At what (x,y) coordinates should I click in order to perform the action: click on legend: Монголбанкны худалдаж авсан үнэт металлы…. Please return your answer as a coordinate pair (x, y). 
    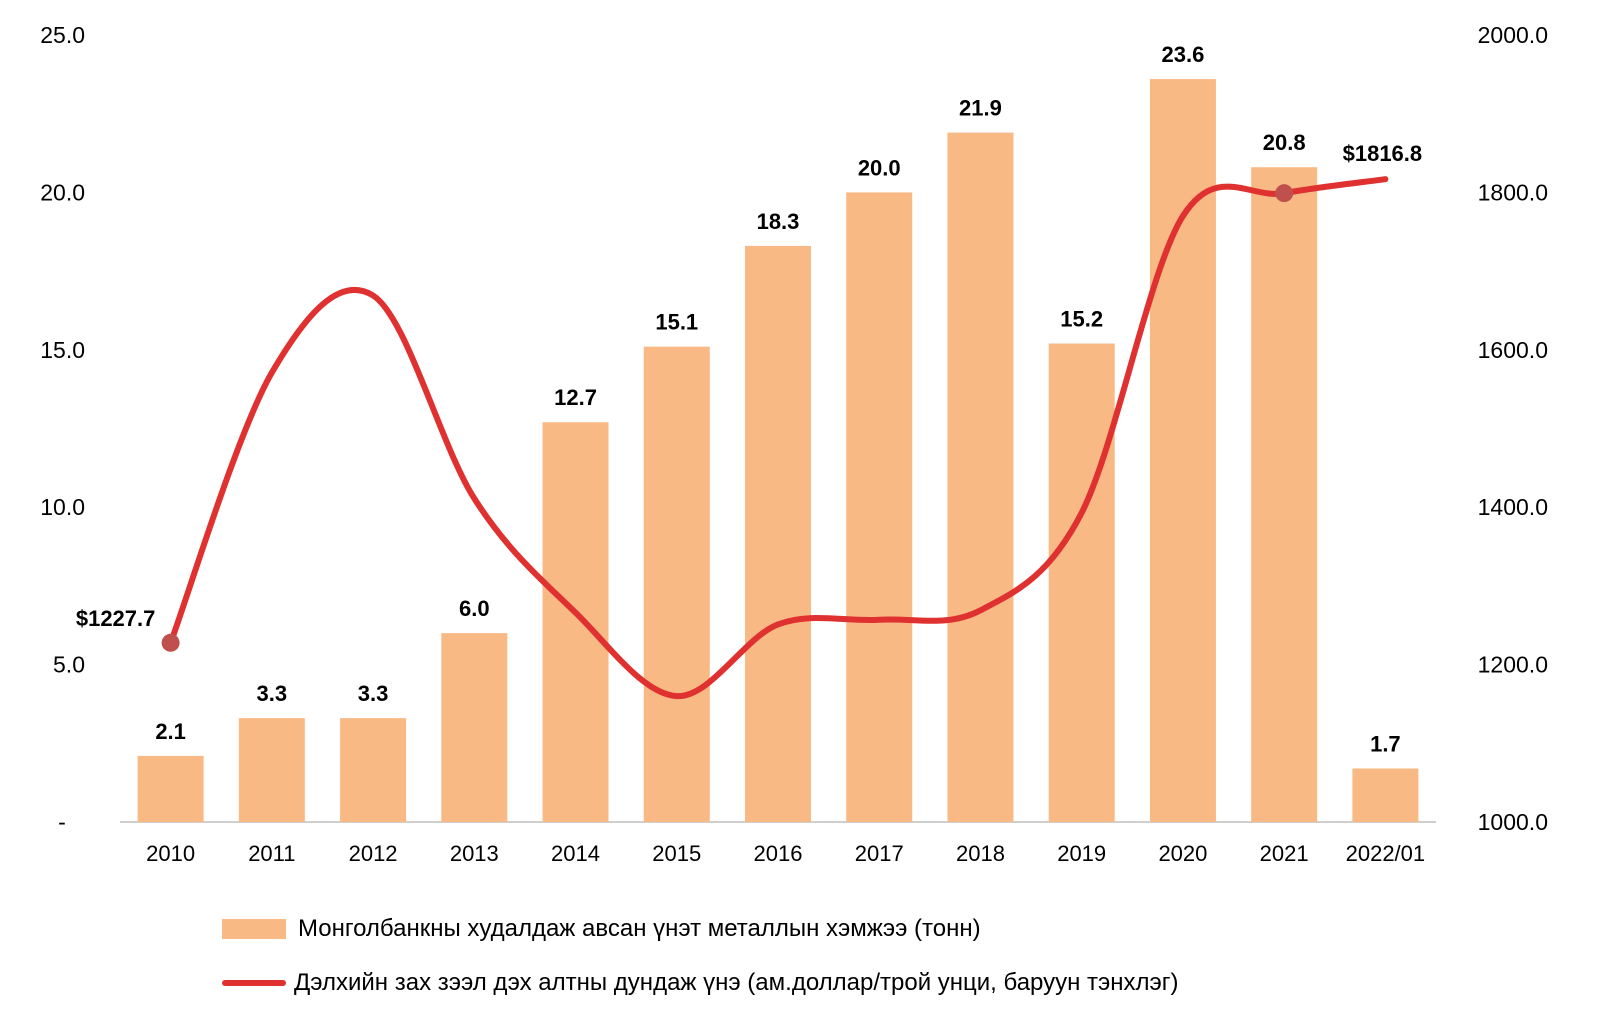
    Looking at the image, I should click on (700, 966).